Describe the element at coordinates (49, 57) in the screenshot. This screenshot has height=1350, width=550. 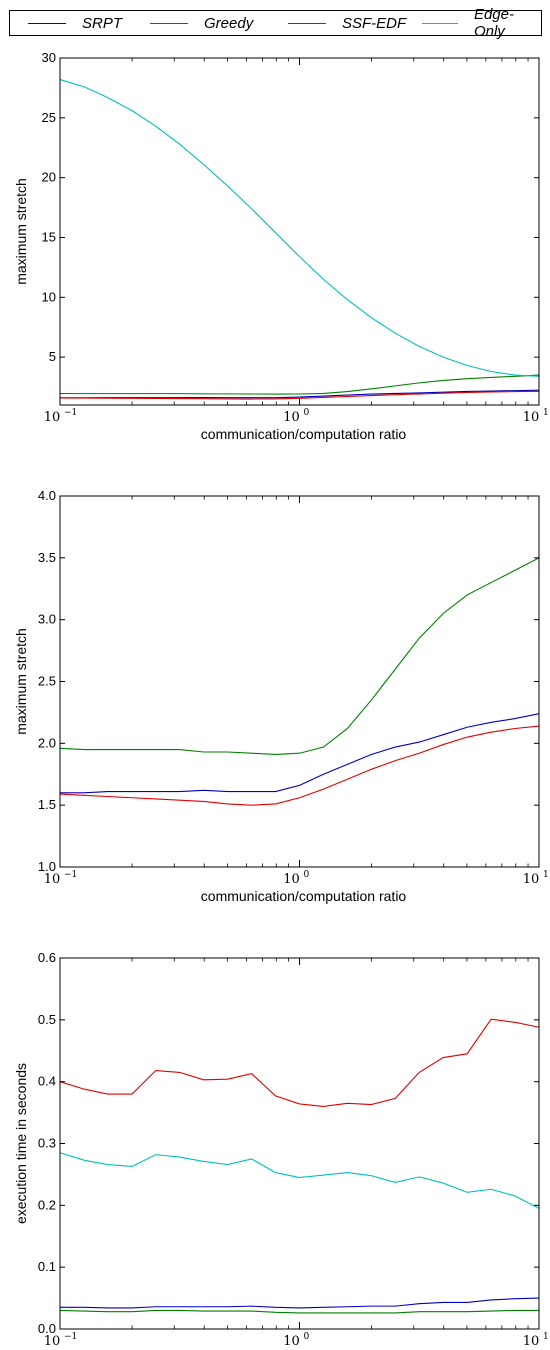
I see `chart-1-ytick-label-5: 30` at that location.